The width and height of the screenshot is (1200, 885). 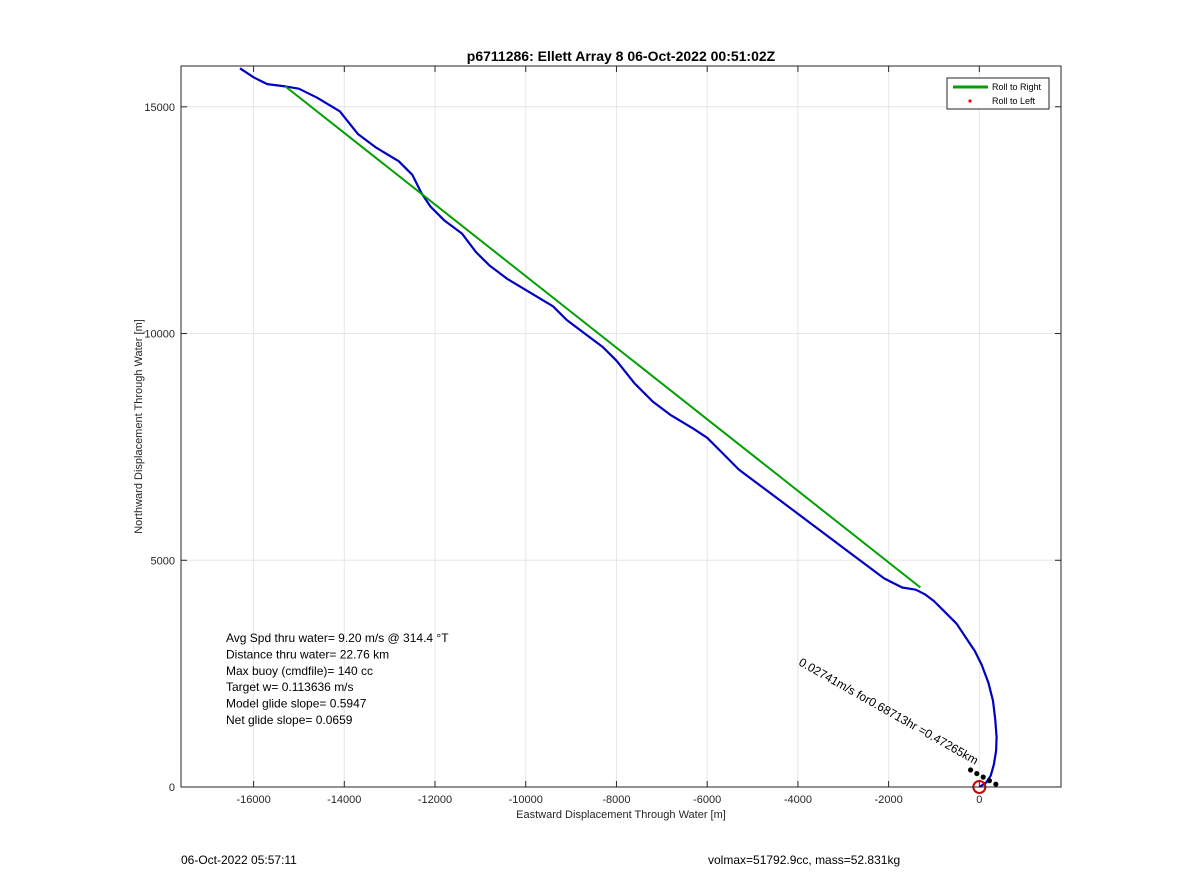 What do you see at coordinates (299, 671) in the screenshot?
I see `info-line: Max buoy (cmdfile)= 140 cc` at bounding box center [299, 671].